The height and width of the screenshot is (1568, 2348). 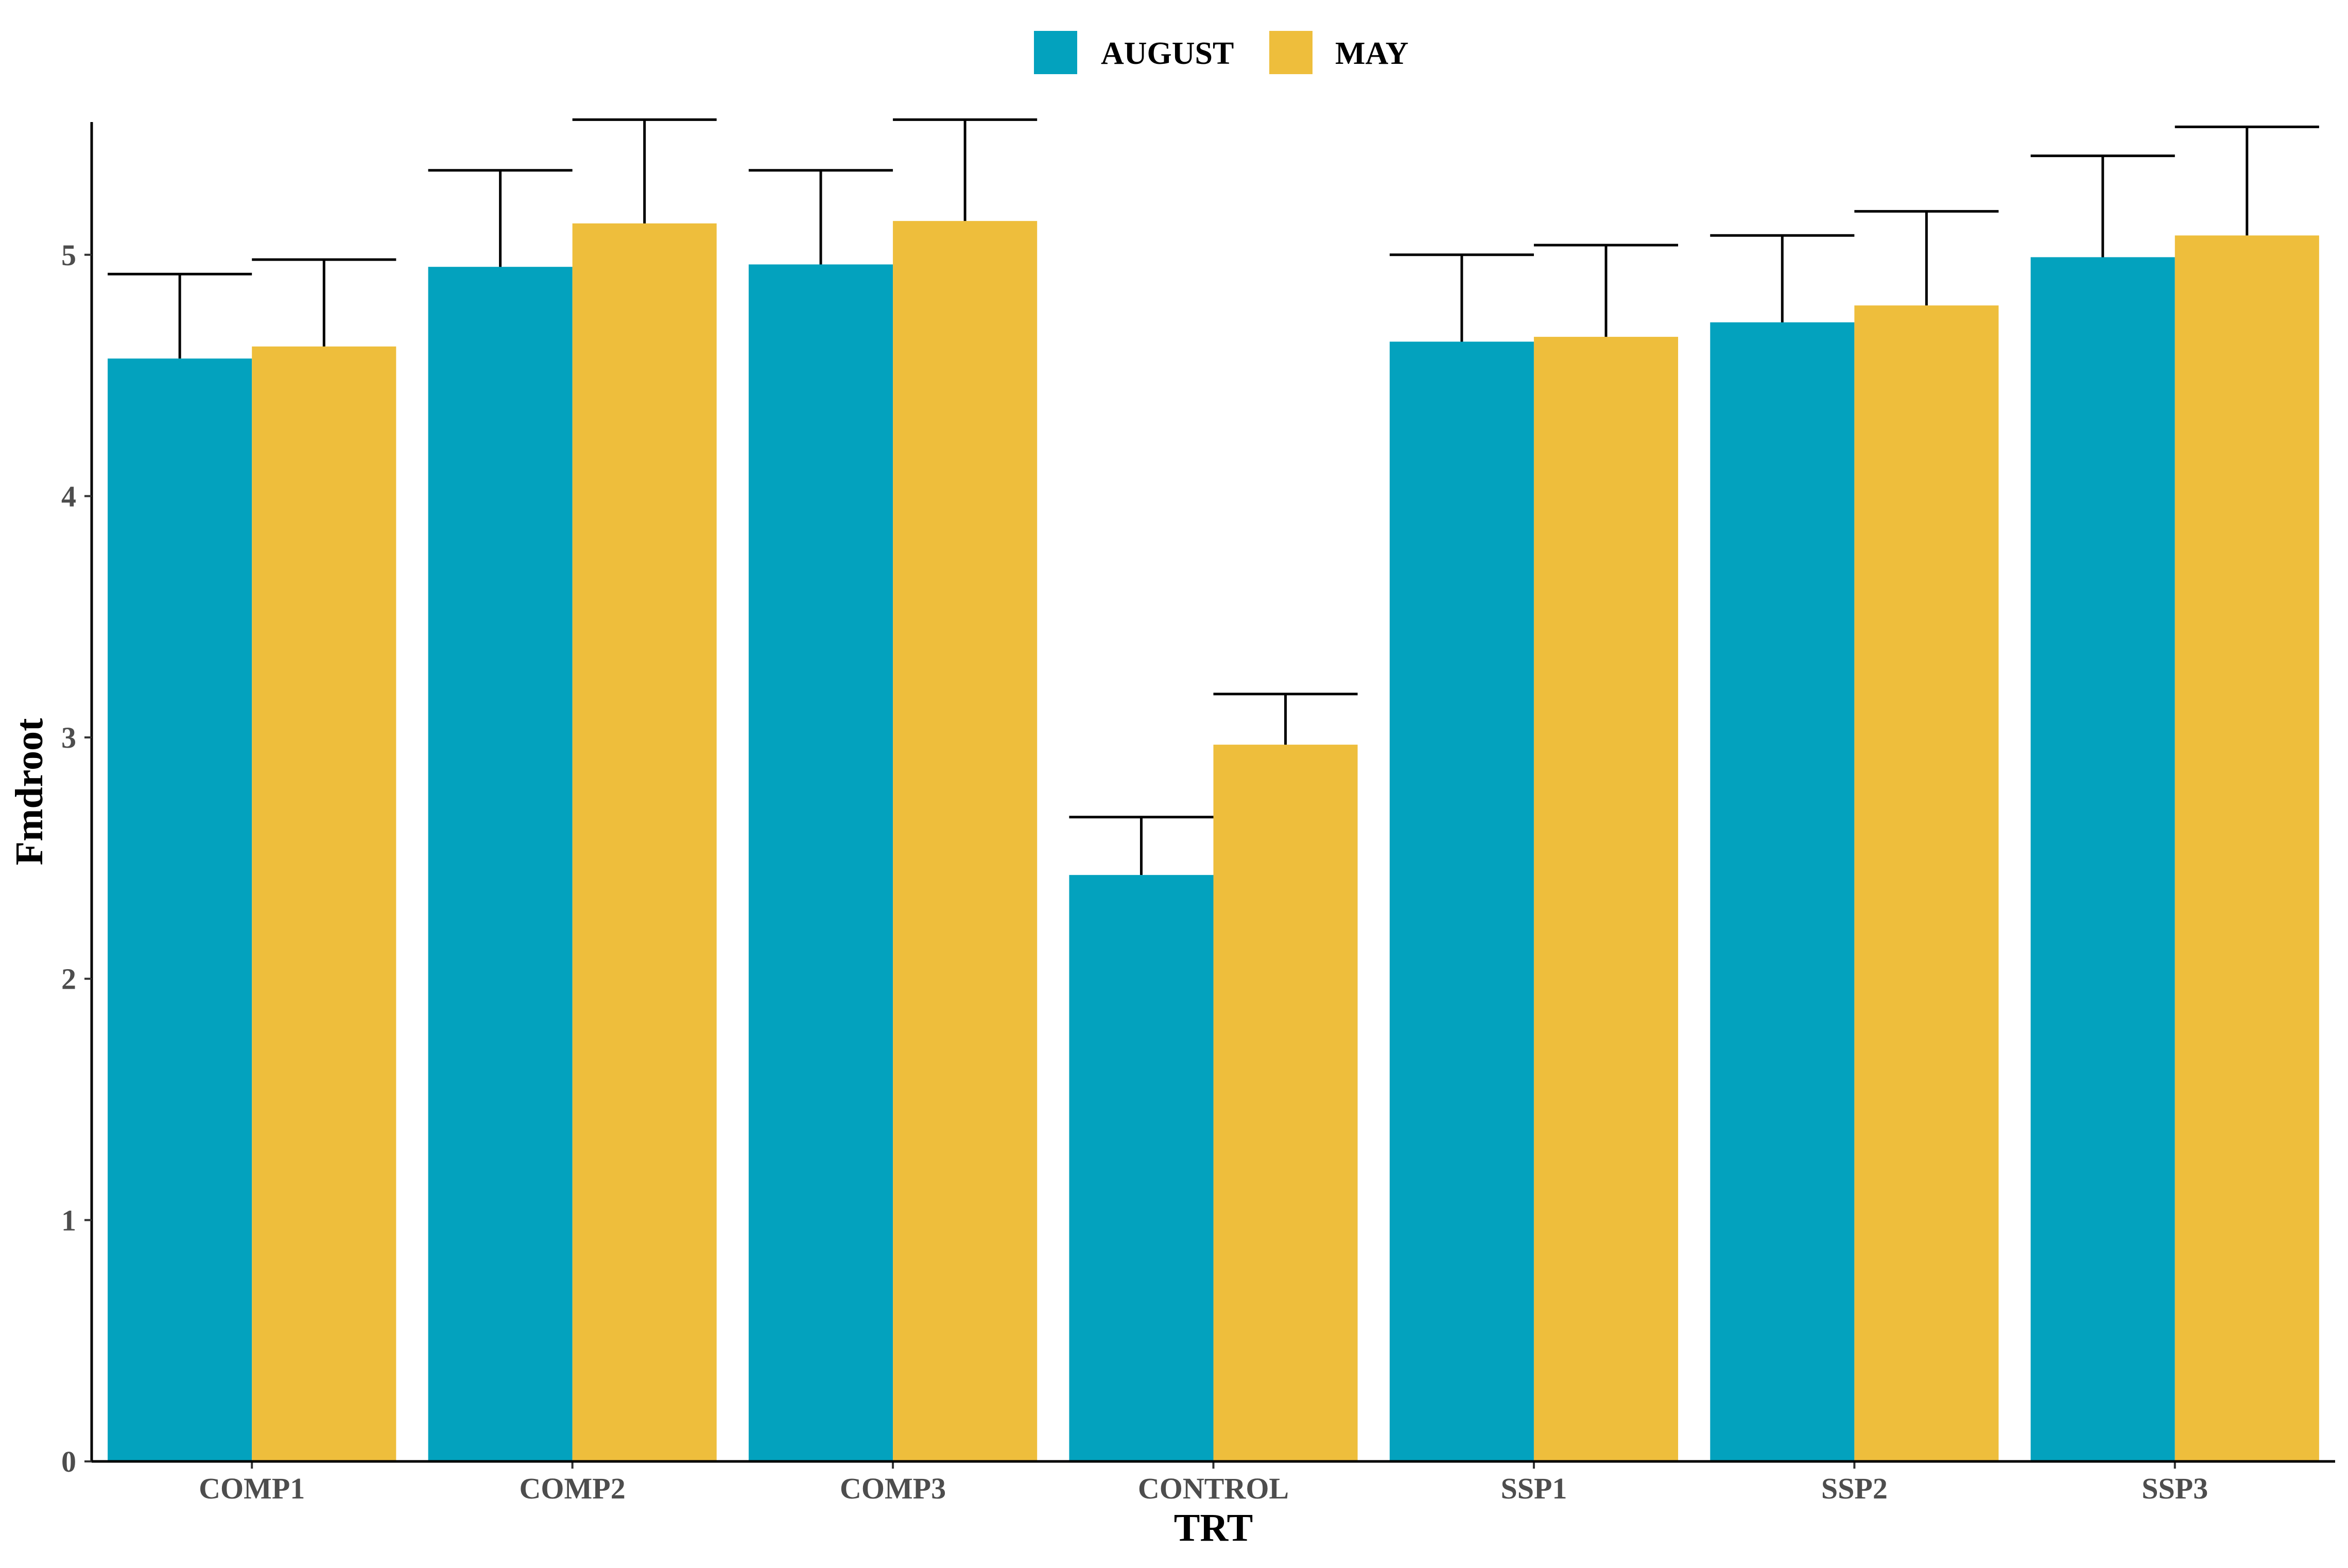 What do you see at coordinates (1926, 883) in the screenshot?
I see `bar-ssp2-may` at bounding box center [1926, 883].